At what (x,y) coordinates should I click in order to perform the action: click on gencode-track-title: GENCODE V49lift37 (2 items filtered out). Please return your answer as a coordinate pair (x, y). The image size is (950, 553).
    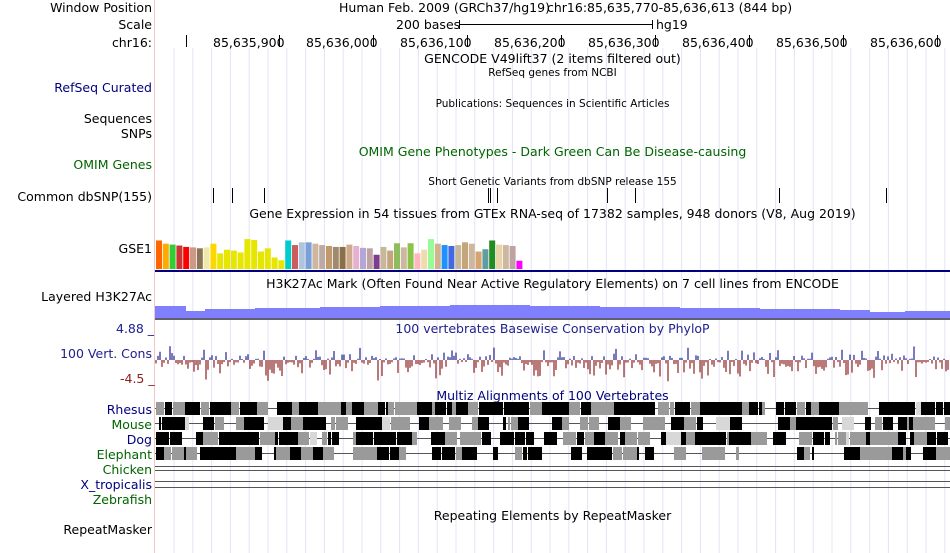
    Looking at the image, I should click on (552, 58).